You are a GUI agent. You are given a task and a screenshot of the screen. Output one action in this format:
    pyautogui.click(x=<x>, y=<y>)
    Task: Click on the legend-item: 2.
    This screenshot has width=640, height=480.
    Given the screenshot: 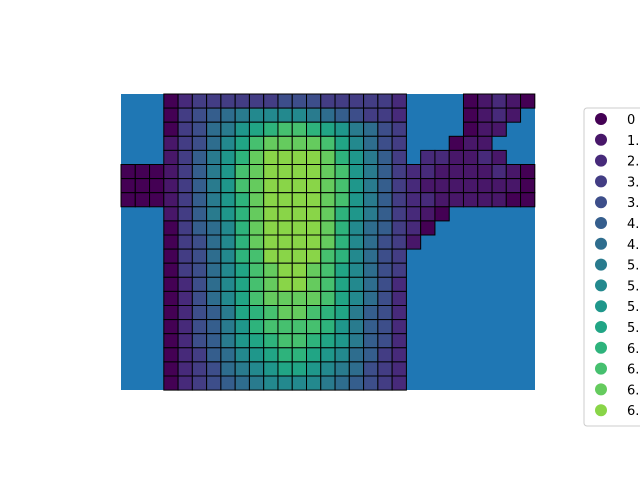 What is the action you would take?
    pyautogui.click(x=617, y=162)
    